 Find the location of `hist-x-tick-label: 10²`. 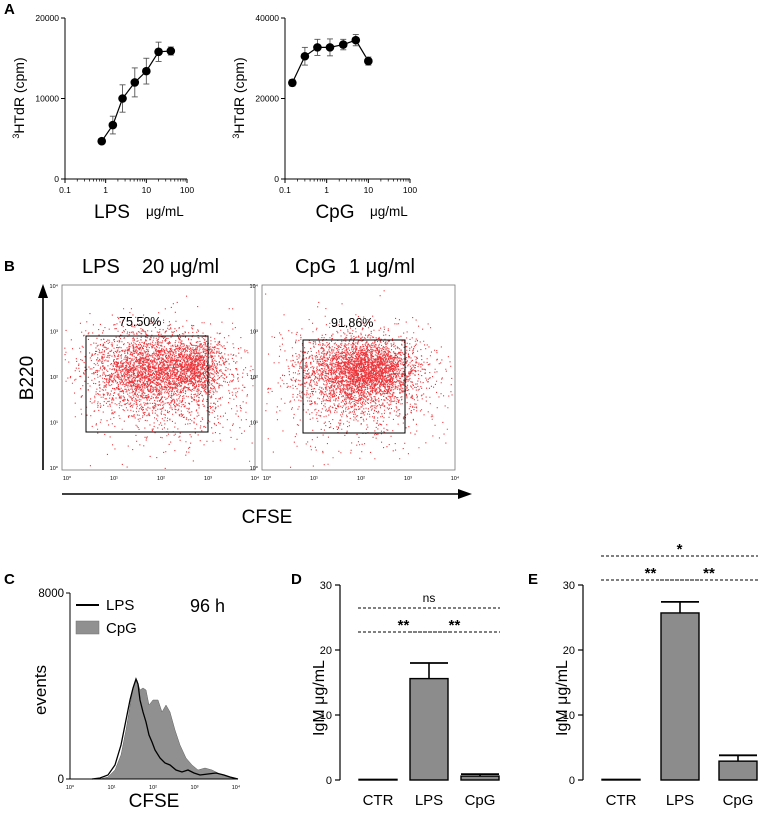

hist-x-tick-label: 10² is located at coordinates (153, 788).